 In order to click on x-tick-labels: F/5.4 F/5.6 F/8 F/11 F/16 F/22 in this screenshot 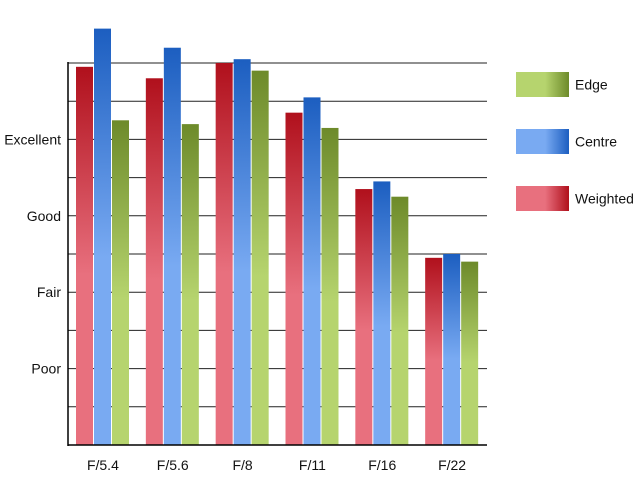, I will do `click(276, 465)`.